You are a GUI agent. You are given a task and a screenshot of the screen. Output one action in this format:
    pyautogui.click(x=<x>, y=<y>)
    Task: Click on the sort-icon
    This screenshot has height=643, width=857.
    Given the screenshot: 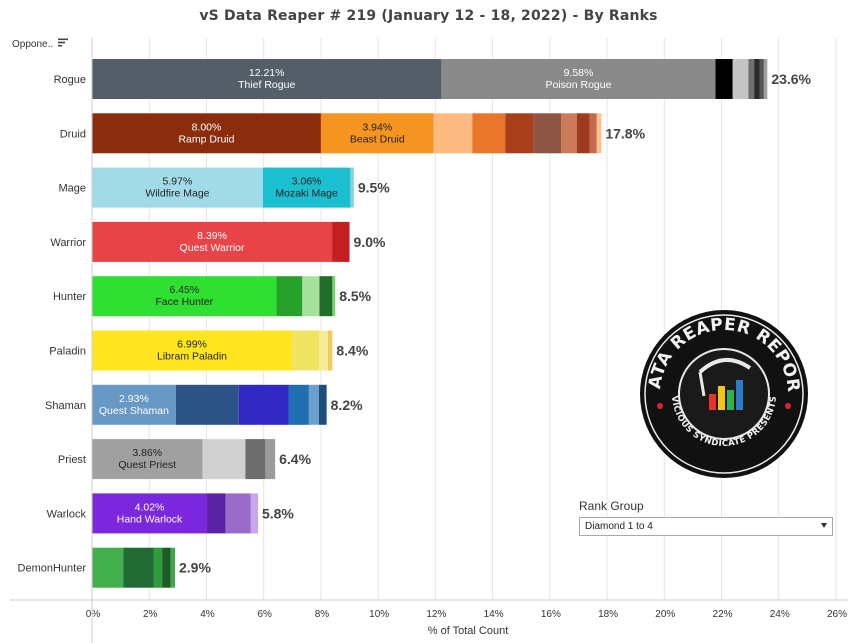 What is the action you would take?
    pyautogui.click(x=63, y=44)
    